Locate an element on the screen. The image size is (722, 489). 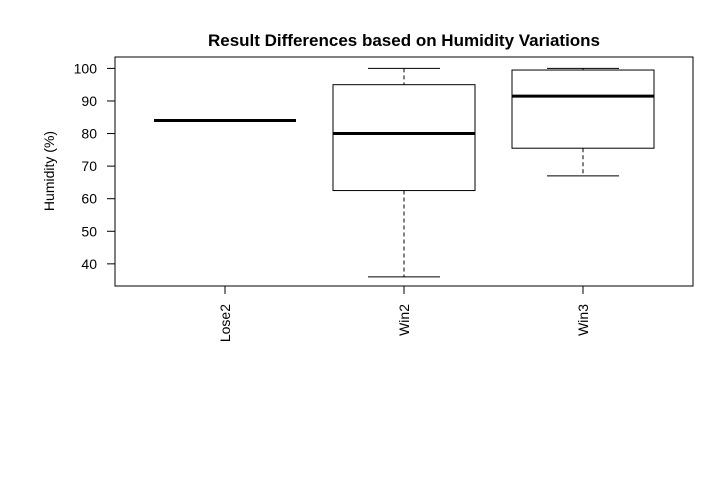
x-ticks: Lose2 Win2 Win3 is located at coordinates (404, 314).